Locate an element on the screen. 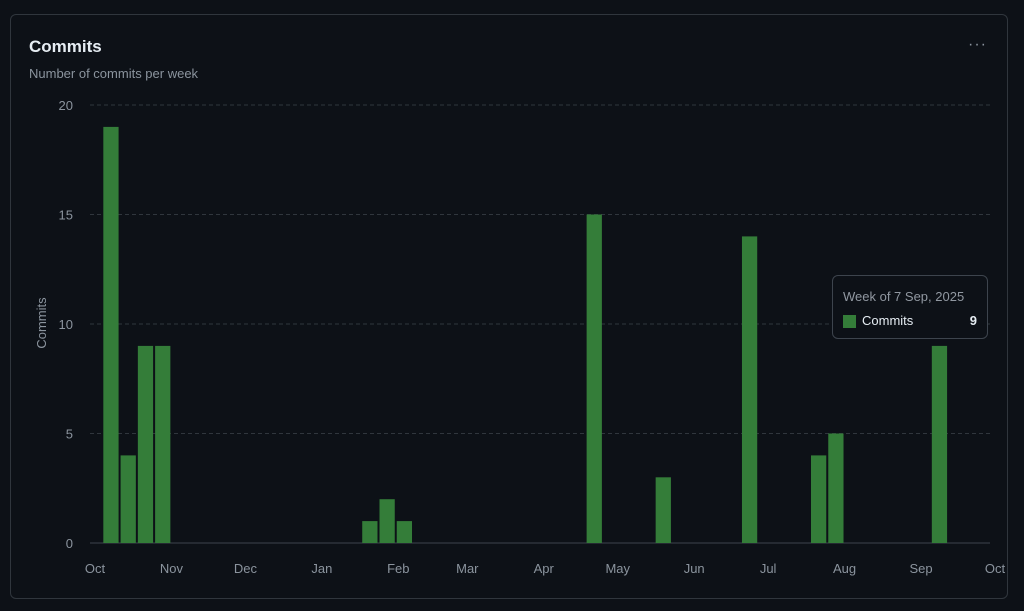 The height and width of the screenshot is (611, 1024). y-tick-label: 10 is located at coordinates (66, 324).